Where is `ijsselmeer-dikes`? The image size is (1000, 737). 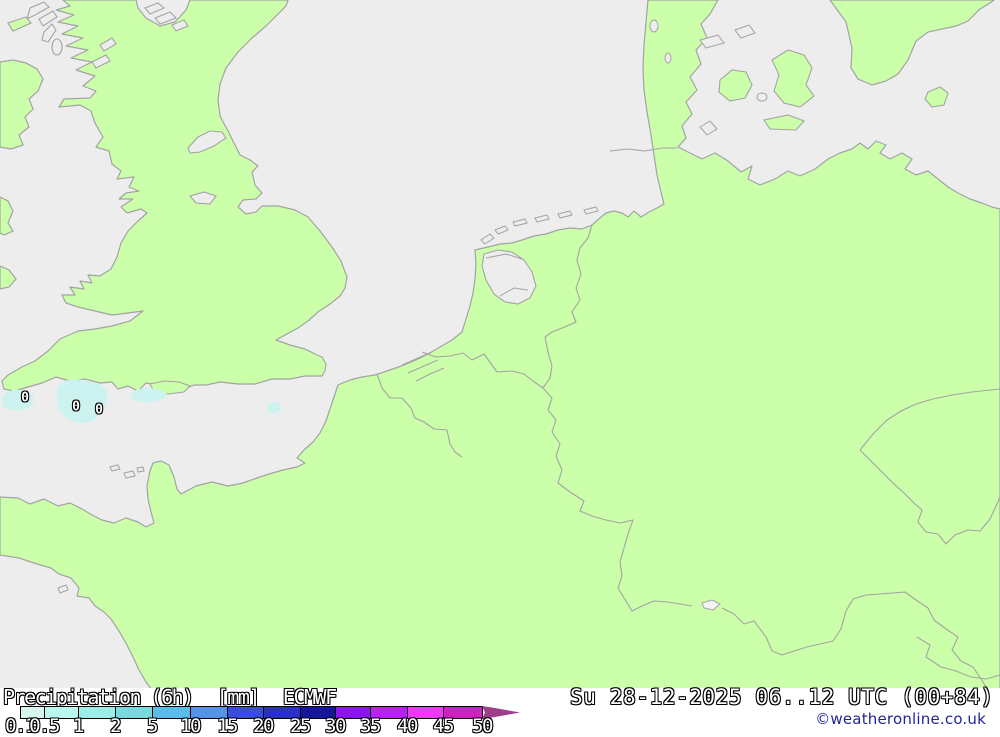 ijsselmeer-dikes is located at coordinates (507, 275).